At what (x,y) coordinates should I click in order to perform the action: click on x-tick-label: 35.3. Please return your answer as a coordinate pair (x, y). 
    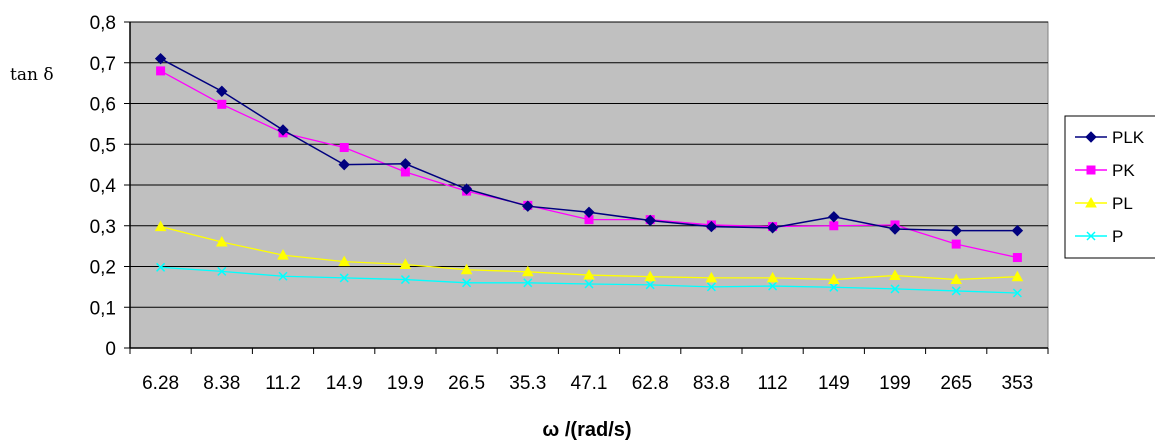
    Looking at the image, I should click on (527, 383).